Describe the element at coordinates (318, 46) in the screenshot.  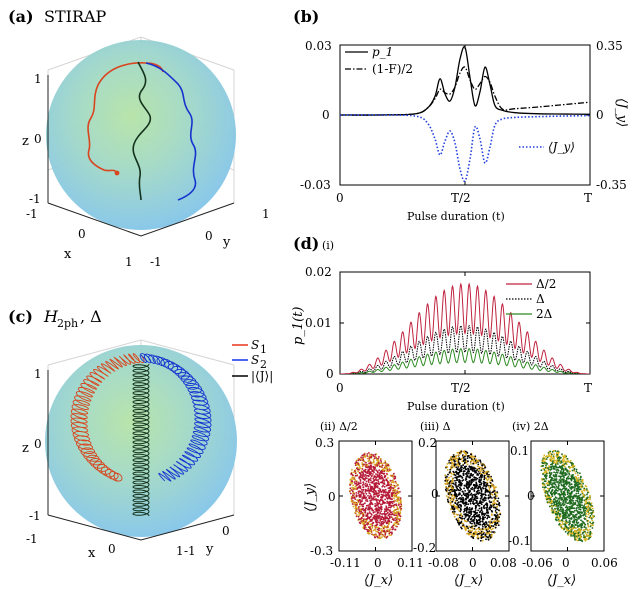
I see `panel-b-left-tick: 0.03` at that location.